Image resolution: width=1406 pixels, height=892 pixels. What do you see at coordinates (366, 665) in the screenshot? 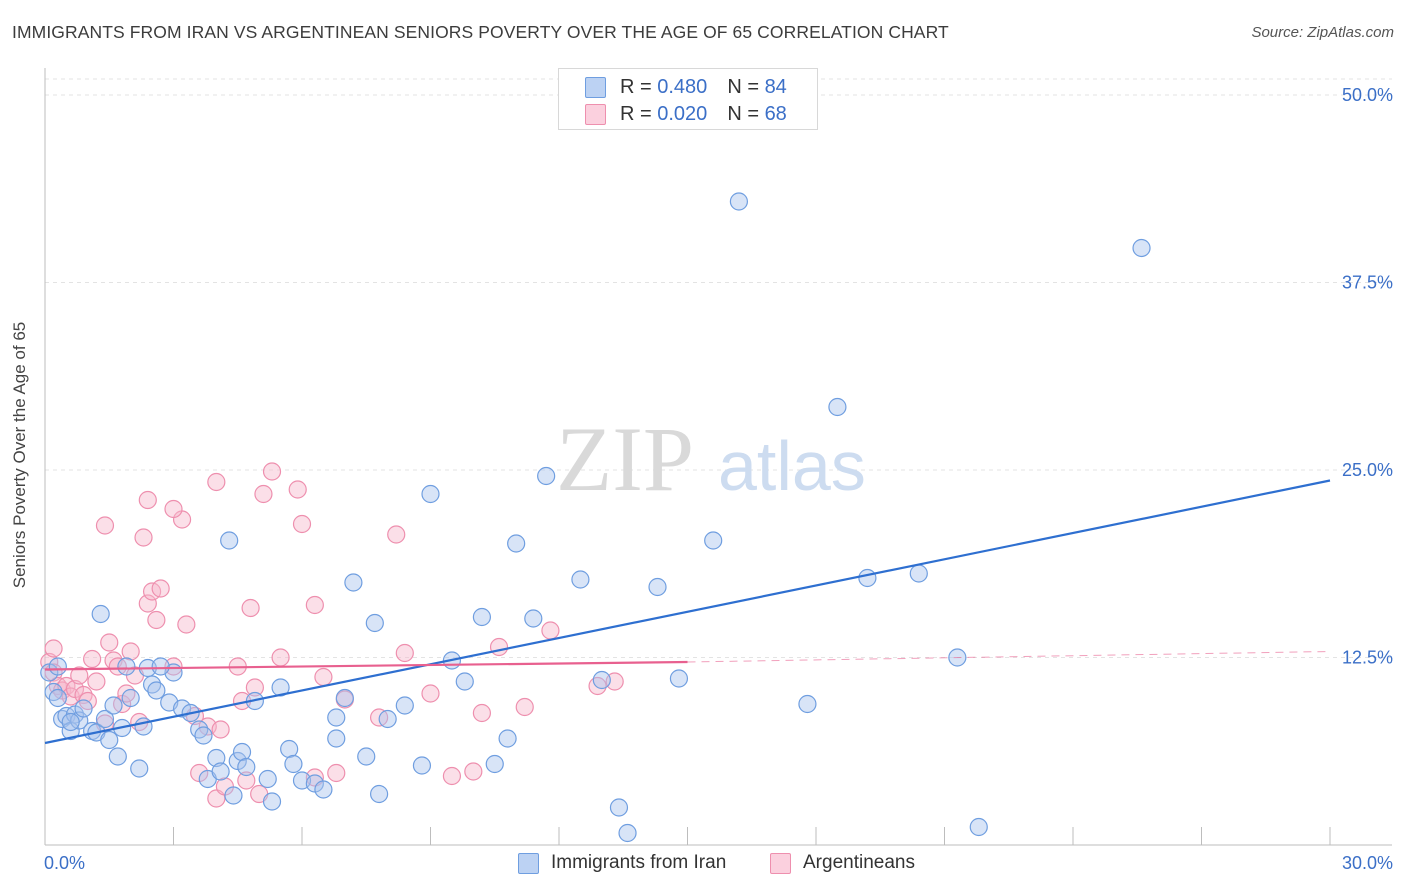
I see `argentineans-trend-line` at bounding box center [366, 665].